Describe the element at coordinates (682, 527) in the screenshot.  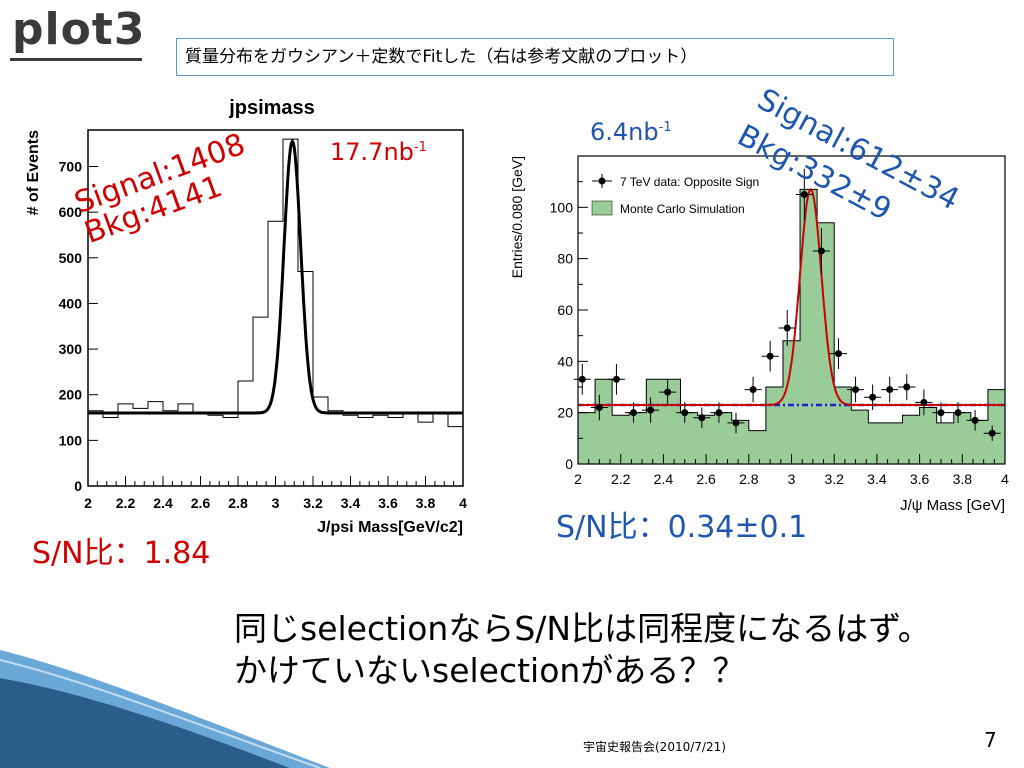
I see `right-sn-ratio: S/N比：0.34±0.1` at that location.